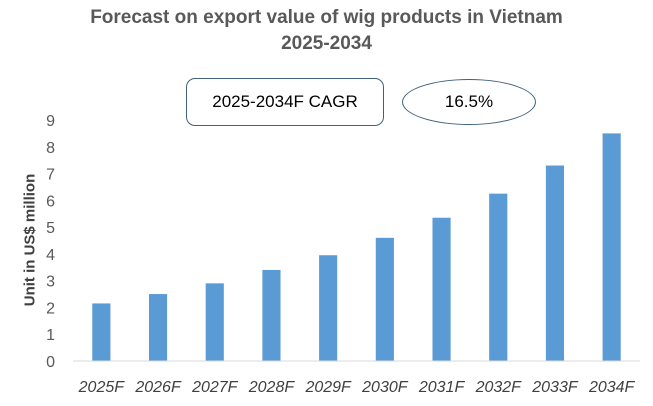 Image resolution: width=653 pixels, height=406 pixels. I want to click on y-tick-label: 6, so click(50, 201).